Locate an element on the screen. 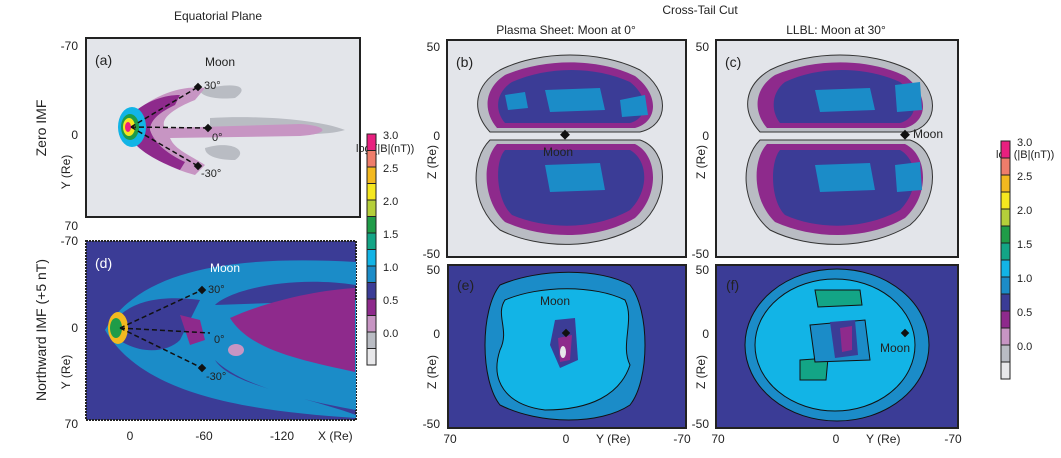  panel-c-ylabel: Z (Re) is located at coordinates (701, 162).